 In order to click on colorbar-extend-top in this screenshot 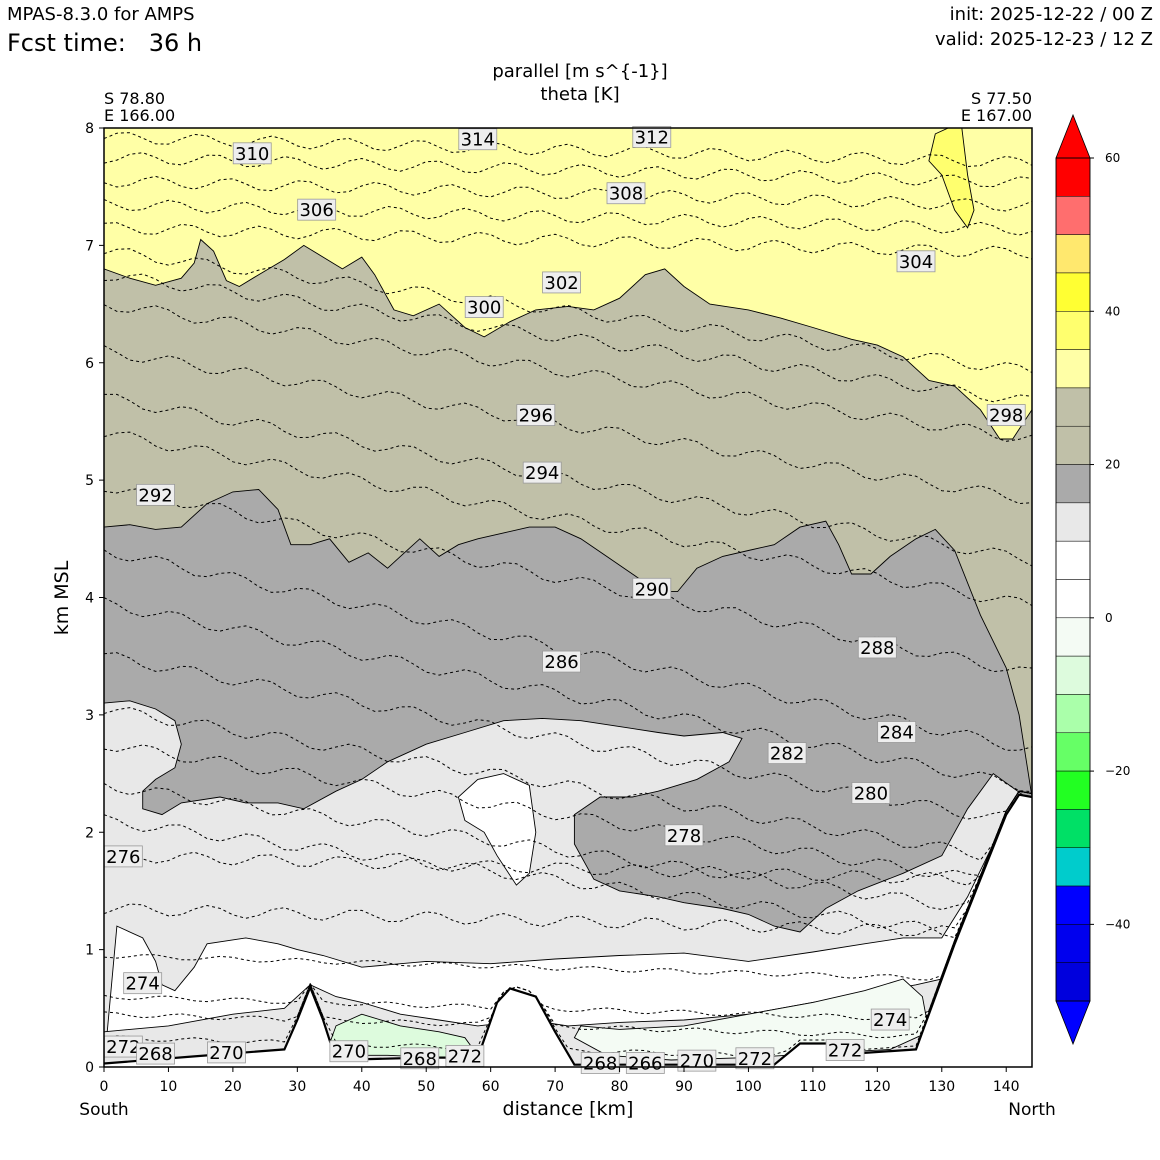, I will do `click(1073, 136)`.